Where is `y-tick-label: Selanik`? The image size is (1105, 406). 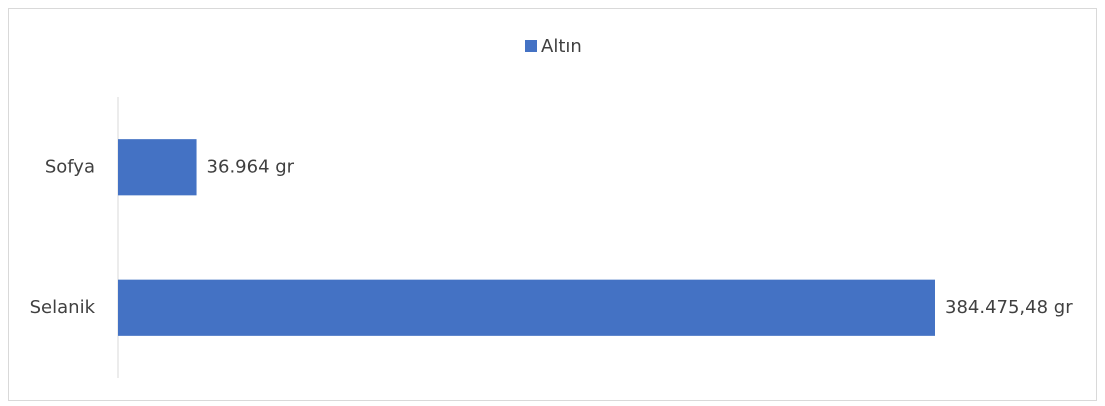
y-tick-label: Selanik is located at coordinates (63, 307).